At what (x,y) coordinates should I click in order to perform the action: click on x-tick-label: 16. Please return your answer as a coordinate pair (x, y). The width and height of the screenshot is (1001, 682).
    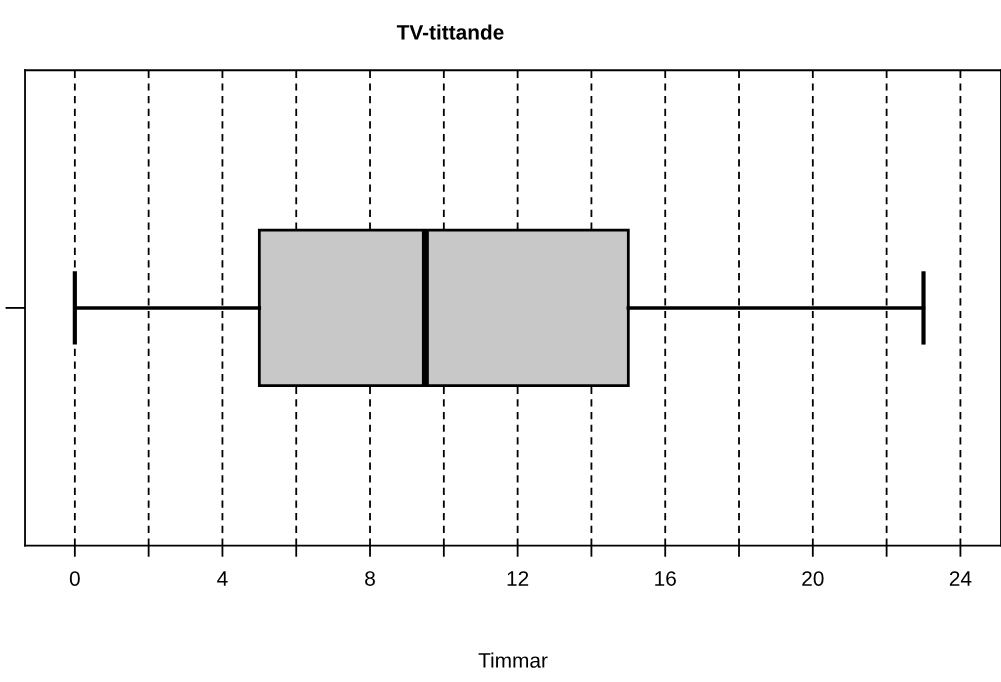
    Looking at the image, I should click on (665, 578).